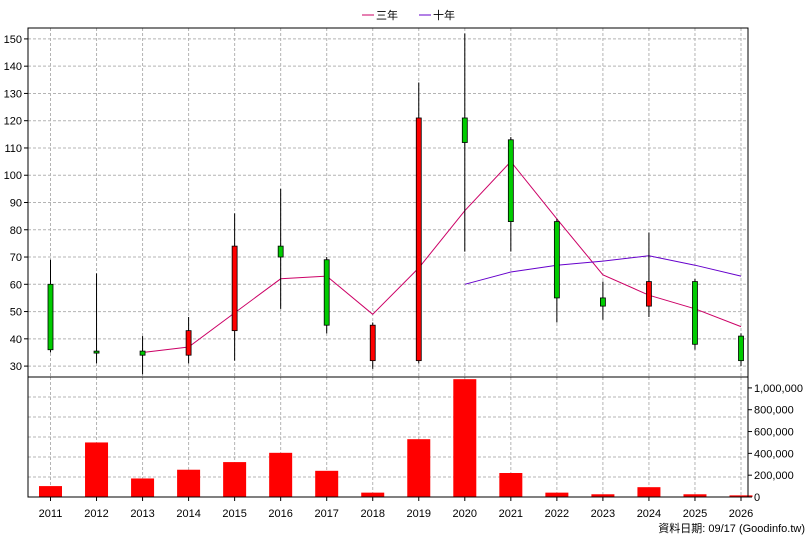 This screenshot has width=808, height=540. What do you see at coordinates (16, 285) in the screenshot?
I see `price-tick-label: 60` at bounding box center [16, 285].